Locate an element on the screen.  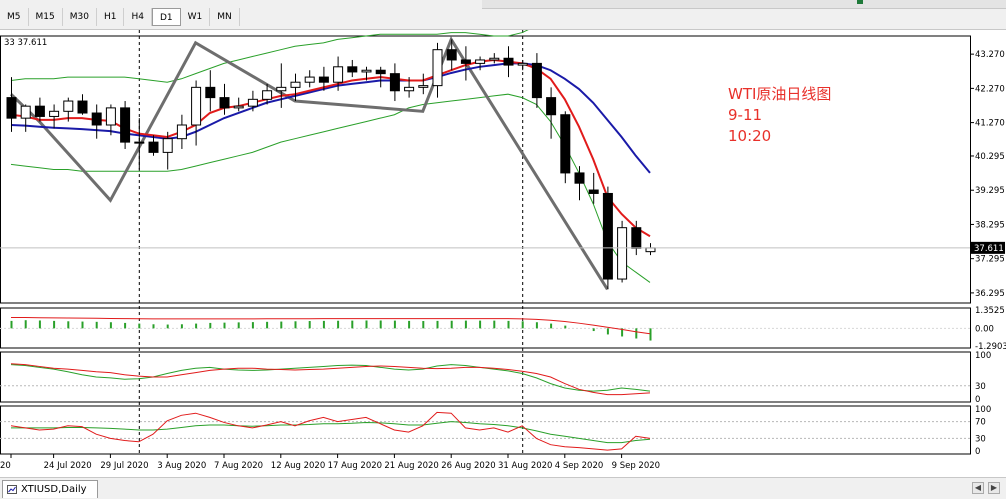
annotation-date: 9-11 is located at coordinates (745, 115).